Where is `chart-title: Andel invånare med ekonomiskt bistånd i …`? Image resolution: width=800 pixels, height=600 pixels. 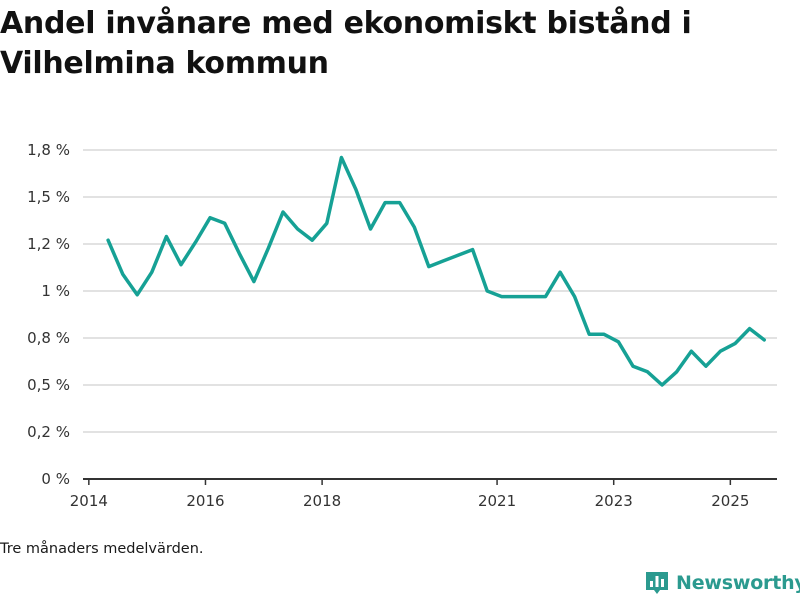
chart-title: Andel invånare med ekonomiskt bistånd i … is located at coordinates (395, 44).